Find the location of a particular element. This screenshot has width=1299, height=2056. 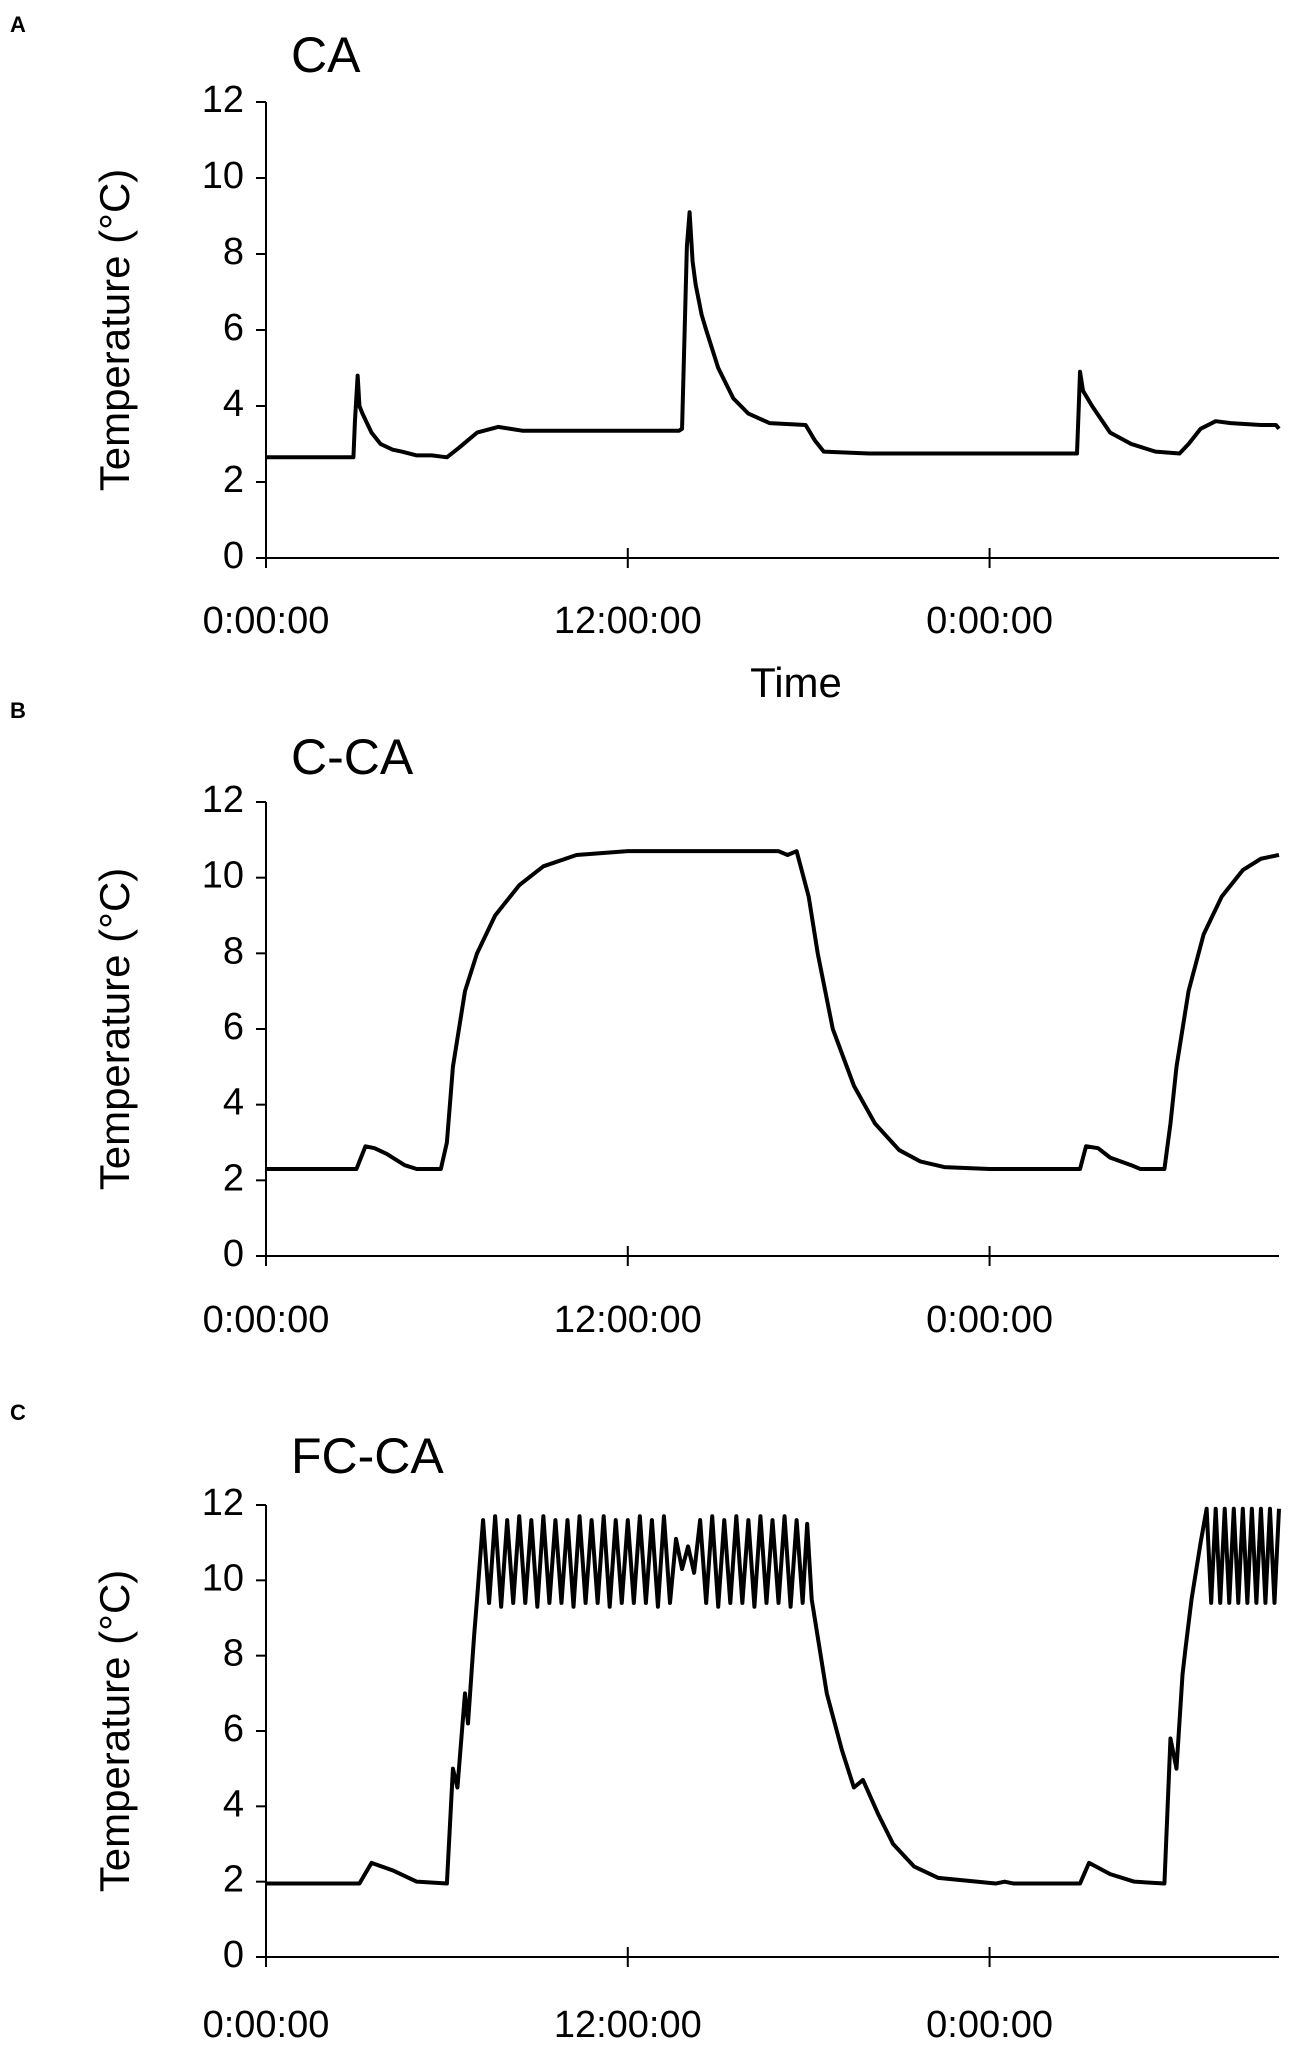

chart-title: C-CA is located at coordinates (352, 757).